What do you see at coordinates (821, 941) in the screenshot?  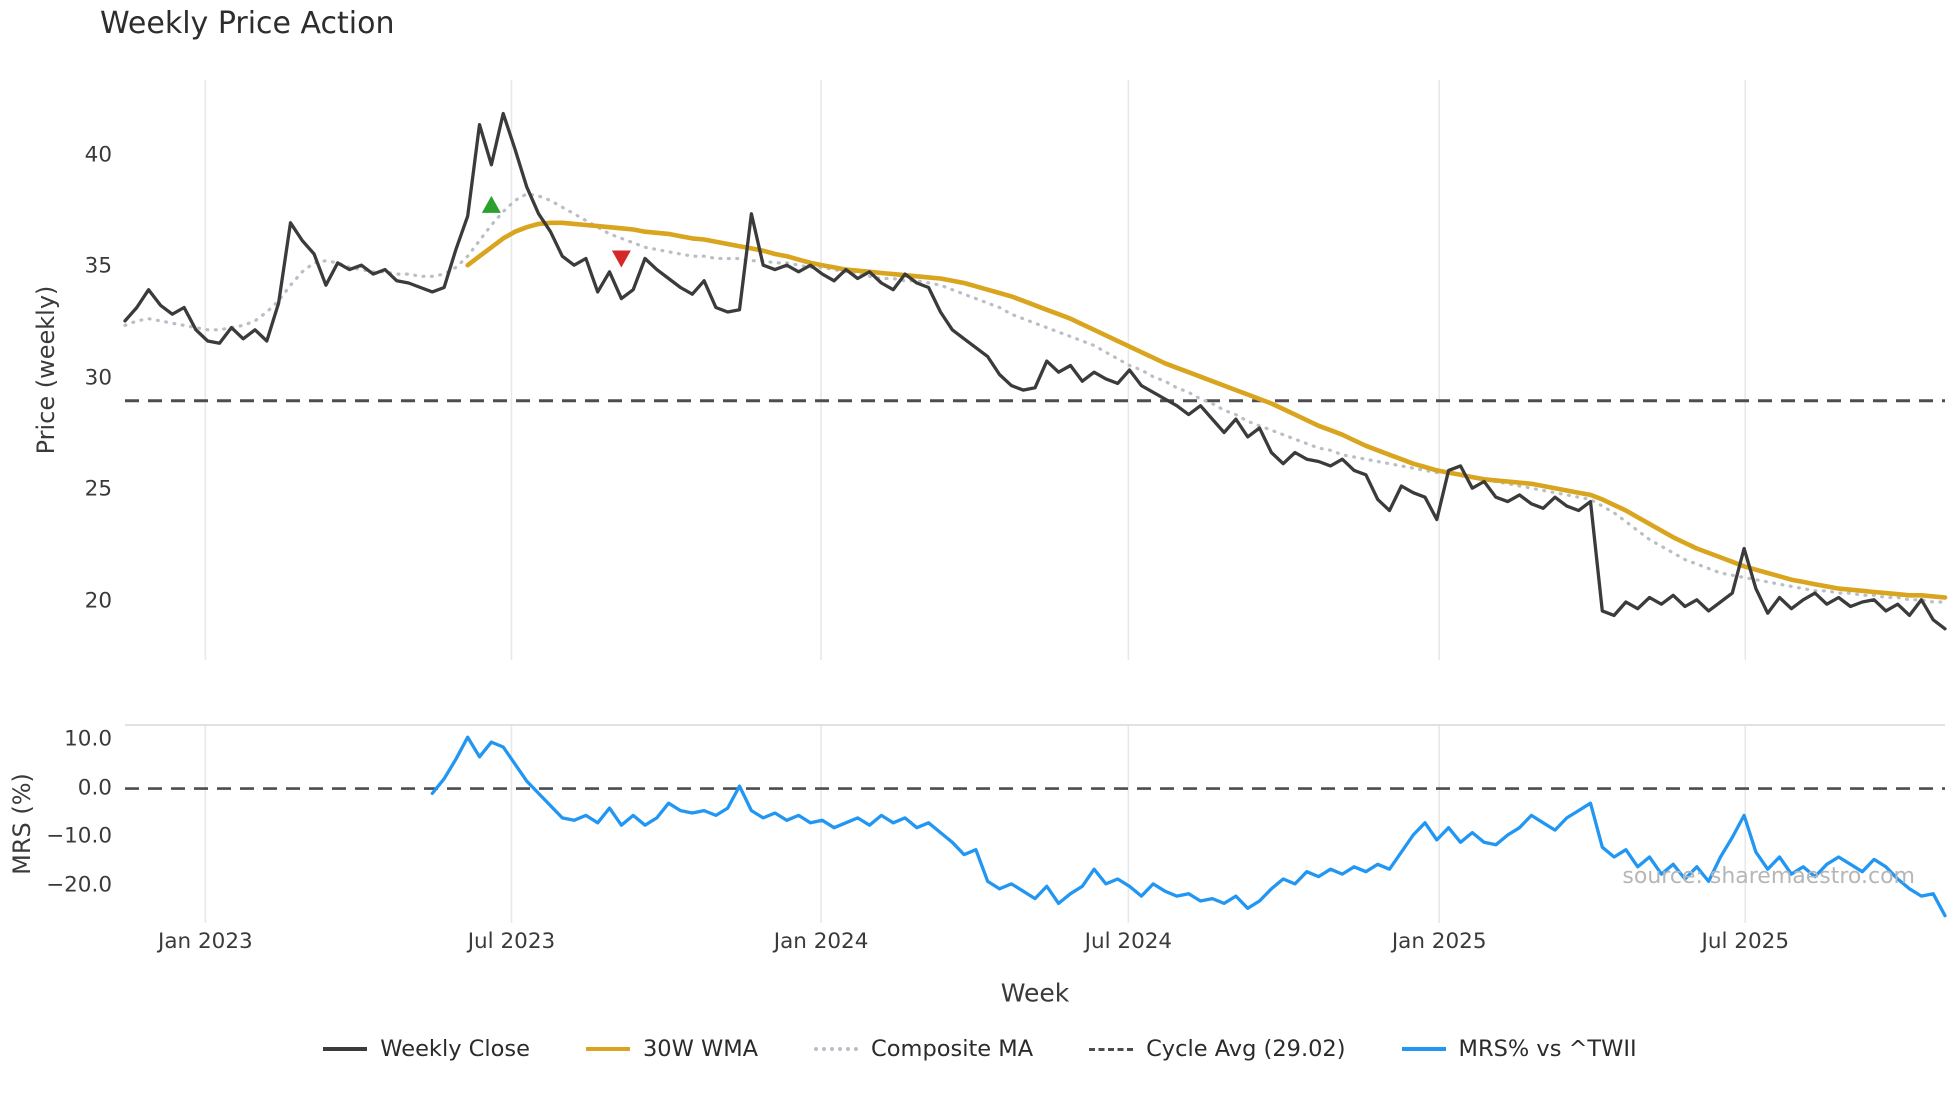 I see `x-tick-label: Jan 2024` at bounding box center [821, 941].